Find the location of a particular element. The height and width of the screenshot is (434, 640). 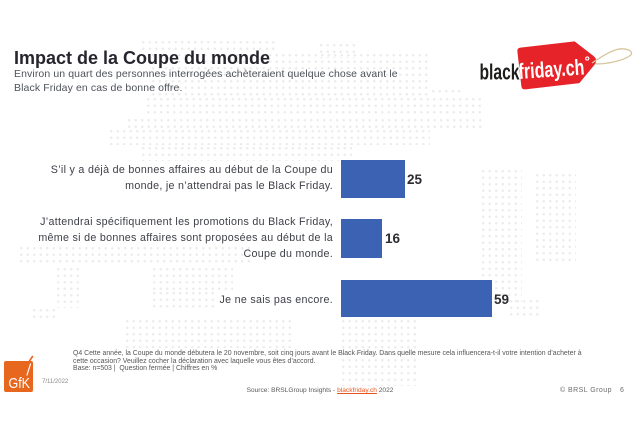

svg-text: friday.ch is located at coordinates (552, 69).